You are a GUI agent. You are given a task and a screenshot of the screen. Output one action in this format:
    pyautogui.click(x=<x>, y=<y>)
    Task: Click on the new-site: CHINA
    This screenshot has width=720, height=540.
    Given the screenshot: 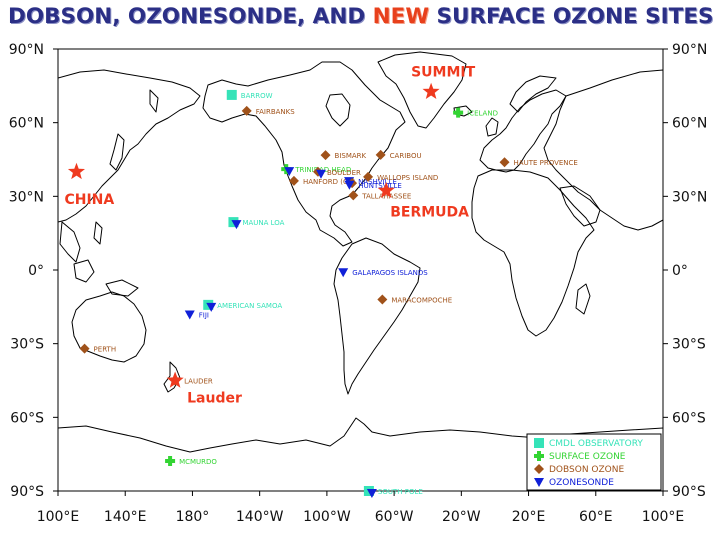 What is the action you would take?
    pyautogui.click(x=89, y=185)
    